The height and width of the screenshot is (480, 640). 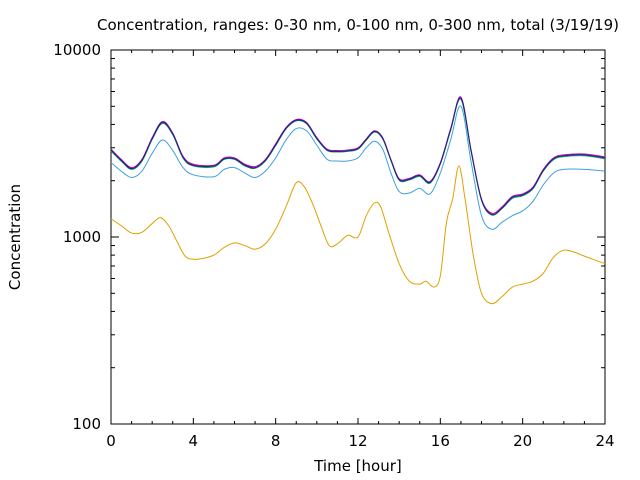 What do you see at coordinates (522, 441) in the screenshot?
I see `x-tick-label: 20` at bounding box center [522, 441].